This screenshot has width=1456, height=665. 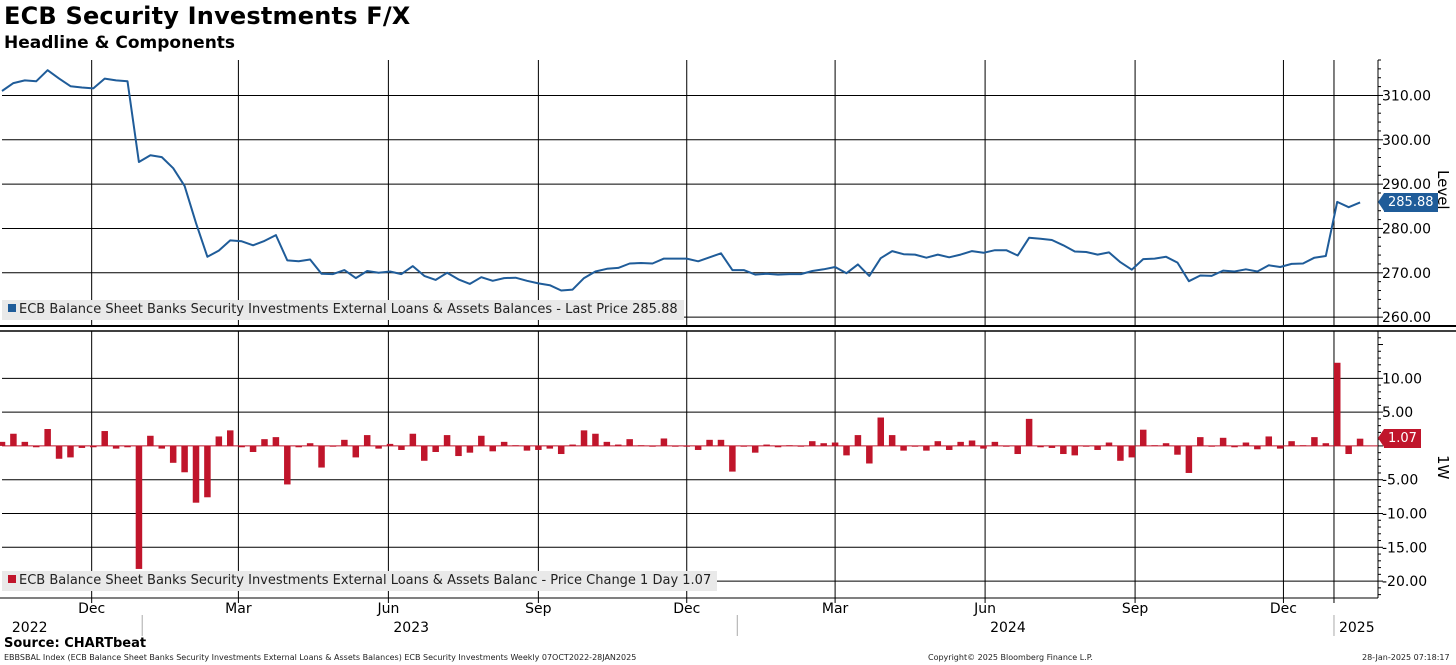 I want to click on axis-title-level: Level, so click(x=1443, y=190).